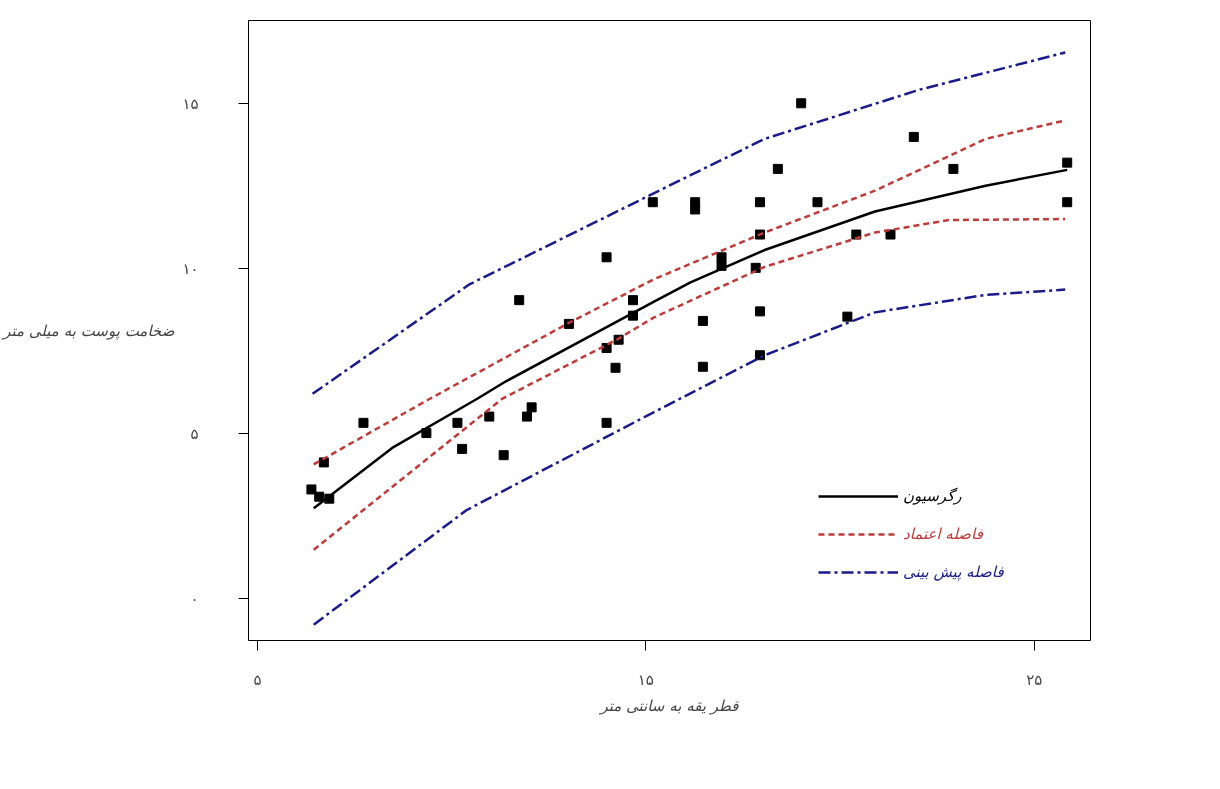 This screenshot has height=789, width=1220. What do you see at coordinates (194, 598) in the screenshot?
I see `y-tick-label: ۰` at bounding box center [194, 598].